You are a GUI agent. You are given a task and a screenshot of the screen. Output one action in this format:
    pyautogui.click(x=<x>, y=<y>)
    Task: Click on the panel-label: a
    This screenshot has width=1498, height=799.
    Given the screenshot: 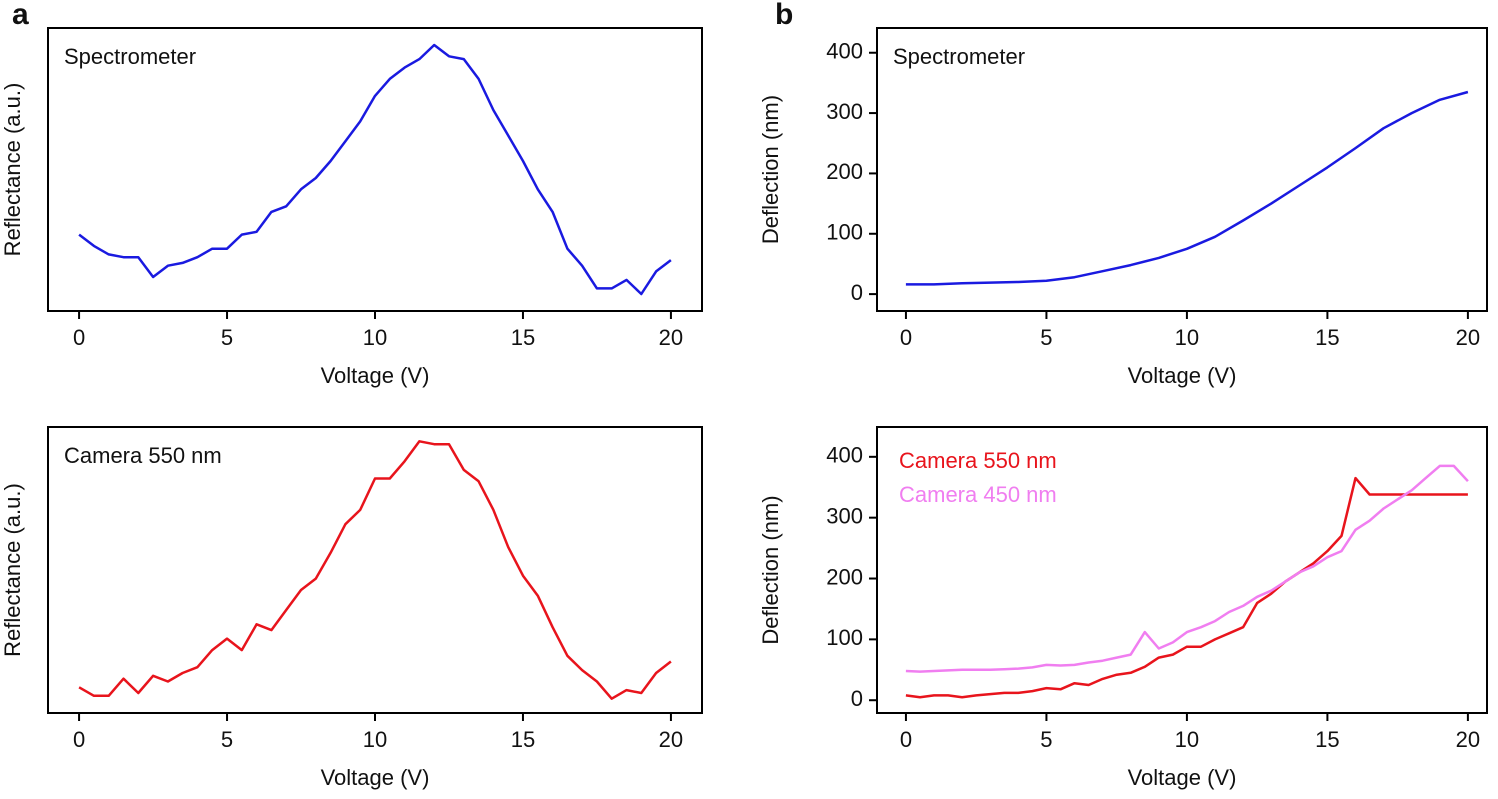 What is the action you would take?
    pyautogui.click(x=20, y=15)
    